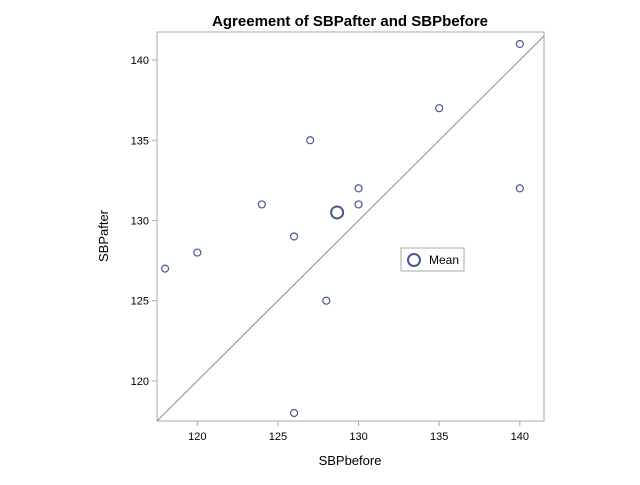  What do you see at coordinates (103, 235) in the screenshot?
I see `y-axis-label: SBPafter` at bounding box center [103, 235].